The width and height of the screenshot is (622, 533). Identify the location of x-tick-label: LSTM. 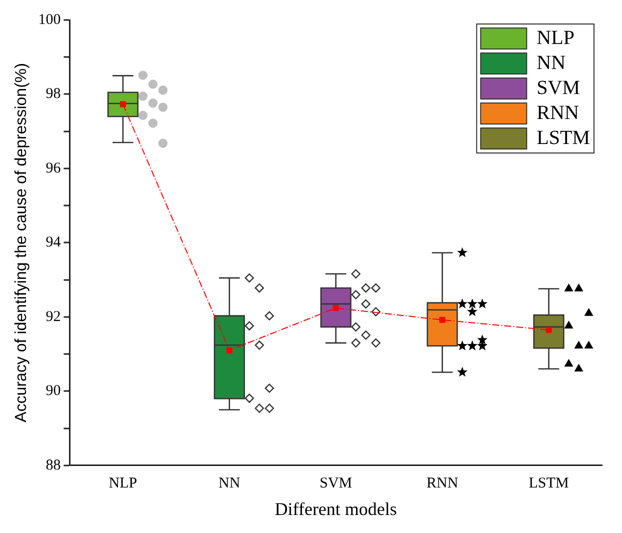
(548, 483).